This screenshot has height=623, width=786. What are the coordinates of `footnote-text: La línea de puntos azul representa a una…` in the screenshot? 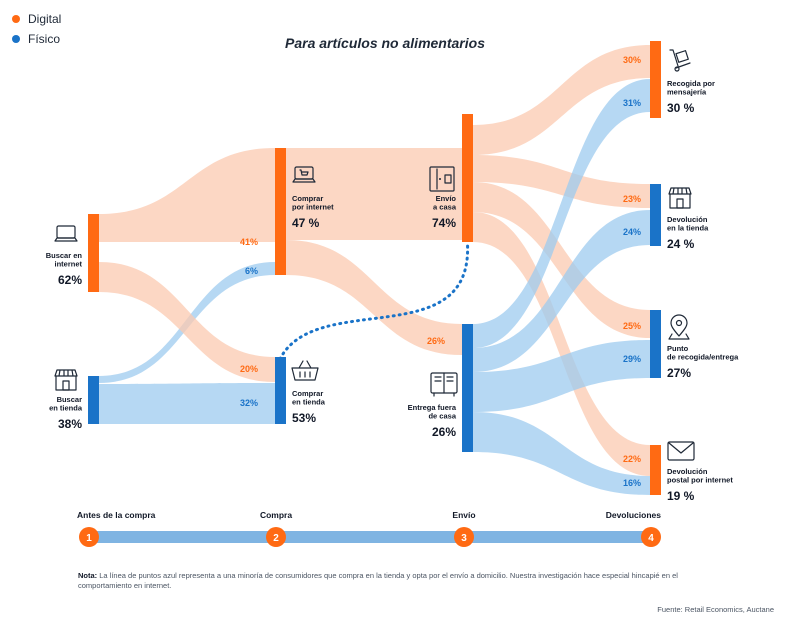 It's located at (378, 580).